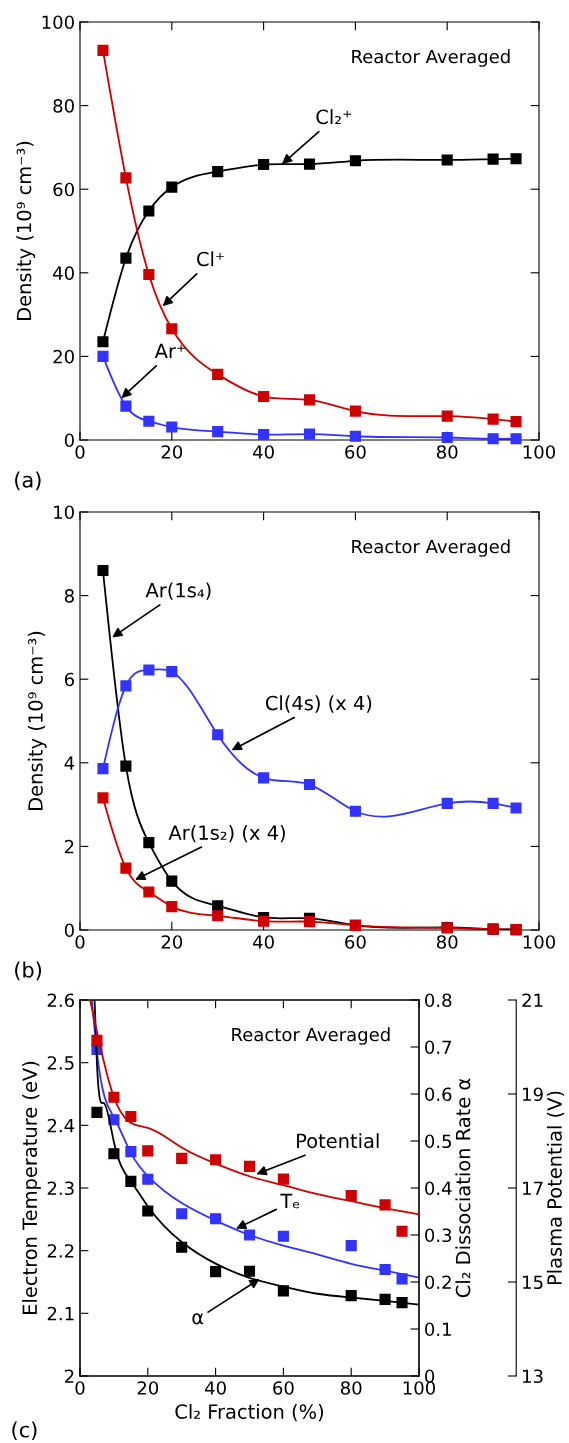 This screenshot has width=569, height=1443. Describe the element at coordinates (438, 1329) in the screenshot. I see `y2-tick-label: 0.1` at that location.